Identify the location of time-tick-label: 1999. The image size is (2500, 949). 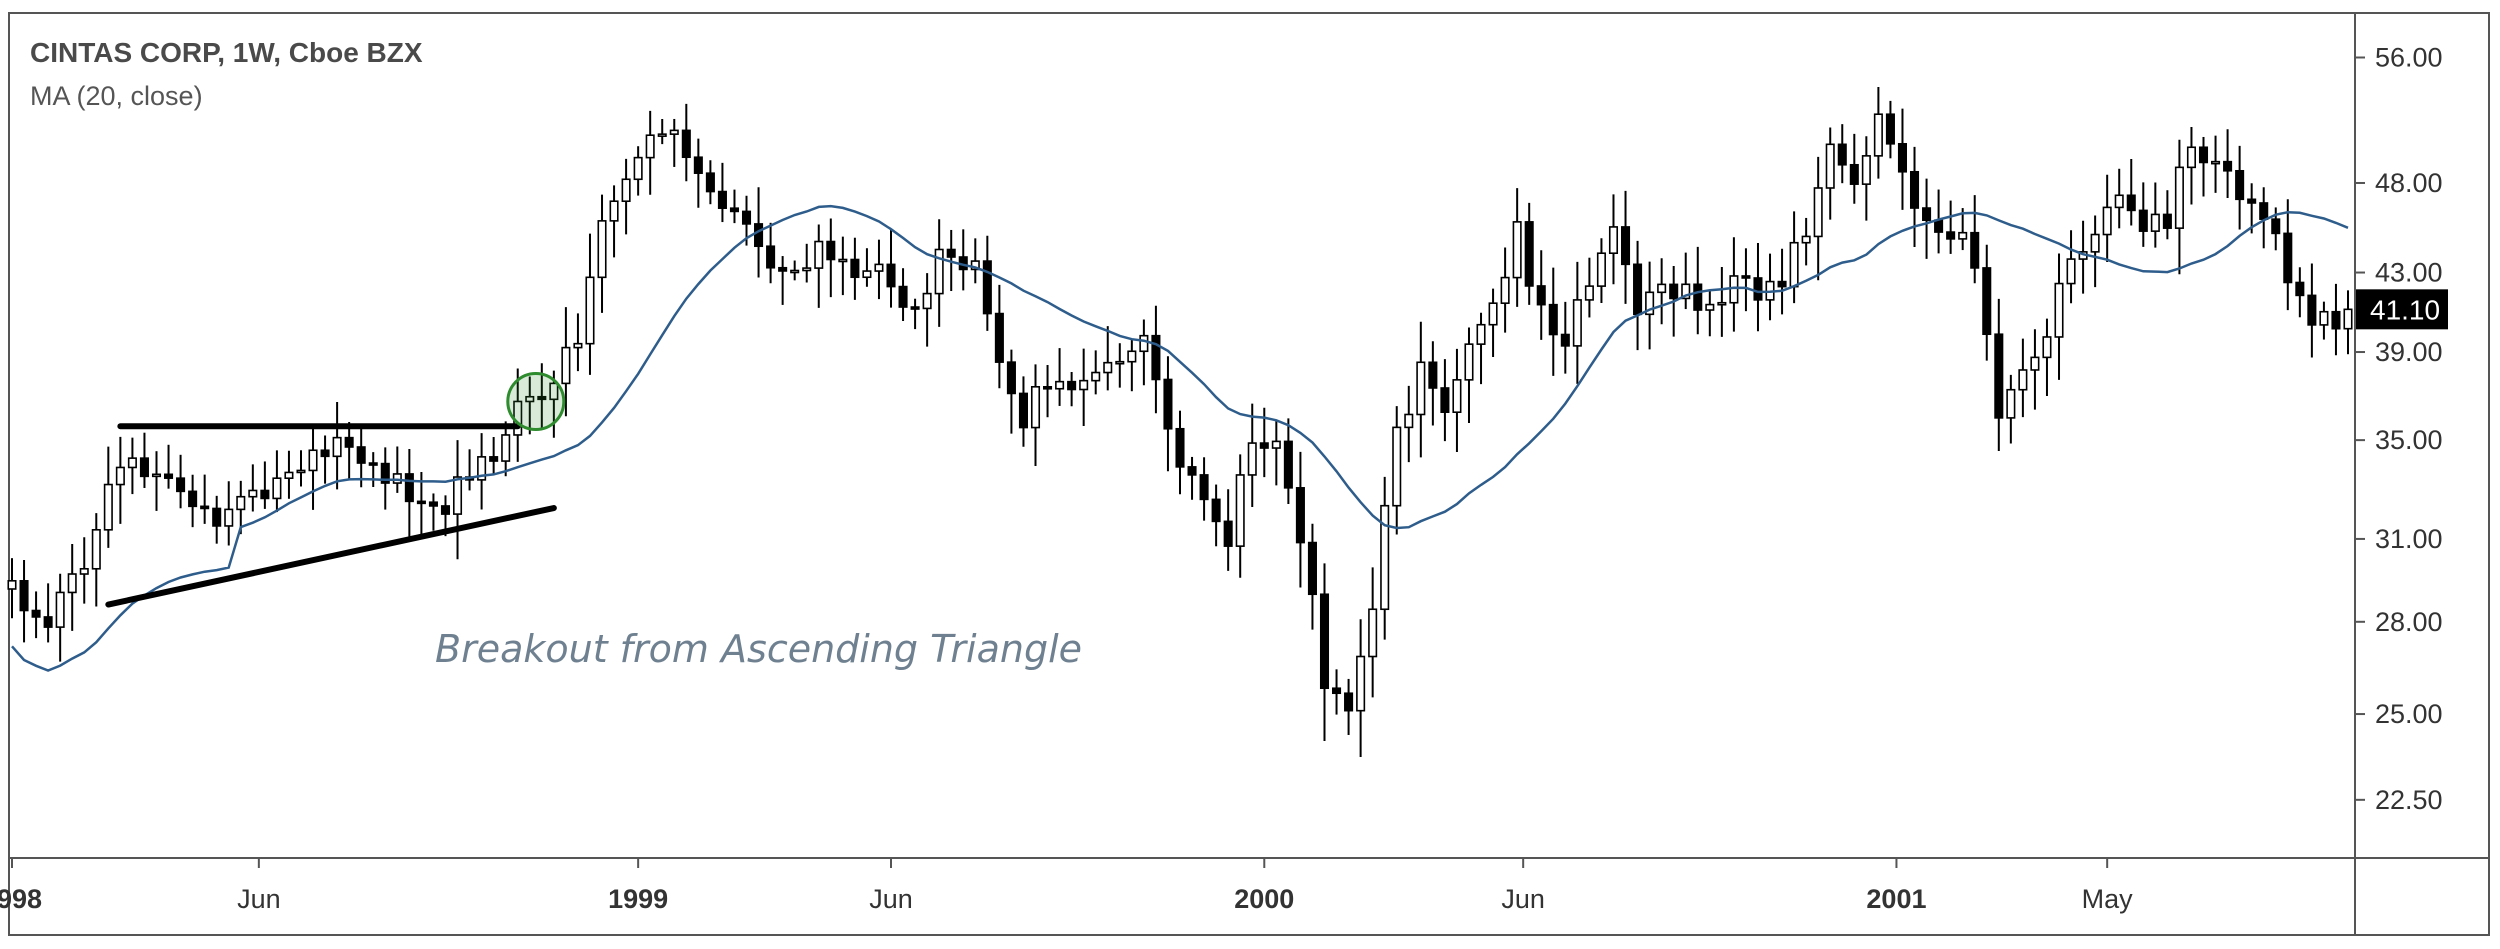
(638, 899).